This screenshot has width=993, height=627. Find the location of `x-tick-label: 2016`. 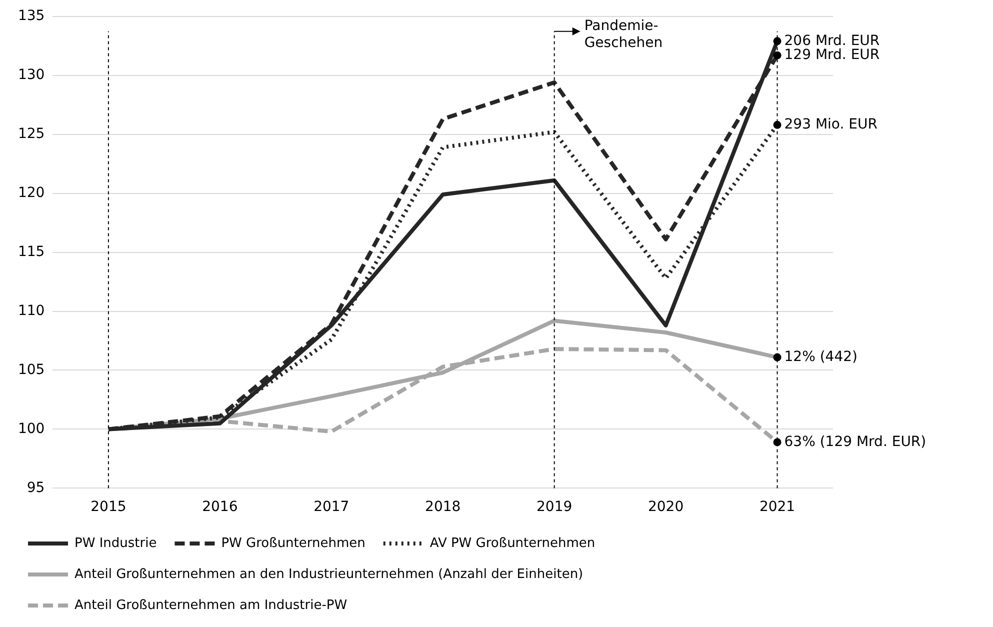

x-tick-label: 2016 is located at coordinates (220, 507).